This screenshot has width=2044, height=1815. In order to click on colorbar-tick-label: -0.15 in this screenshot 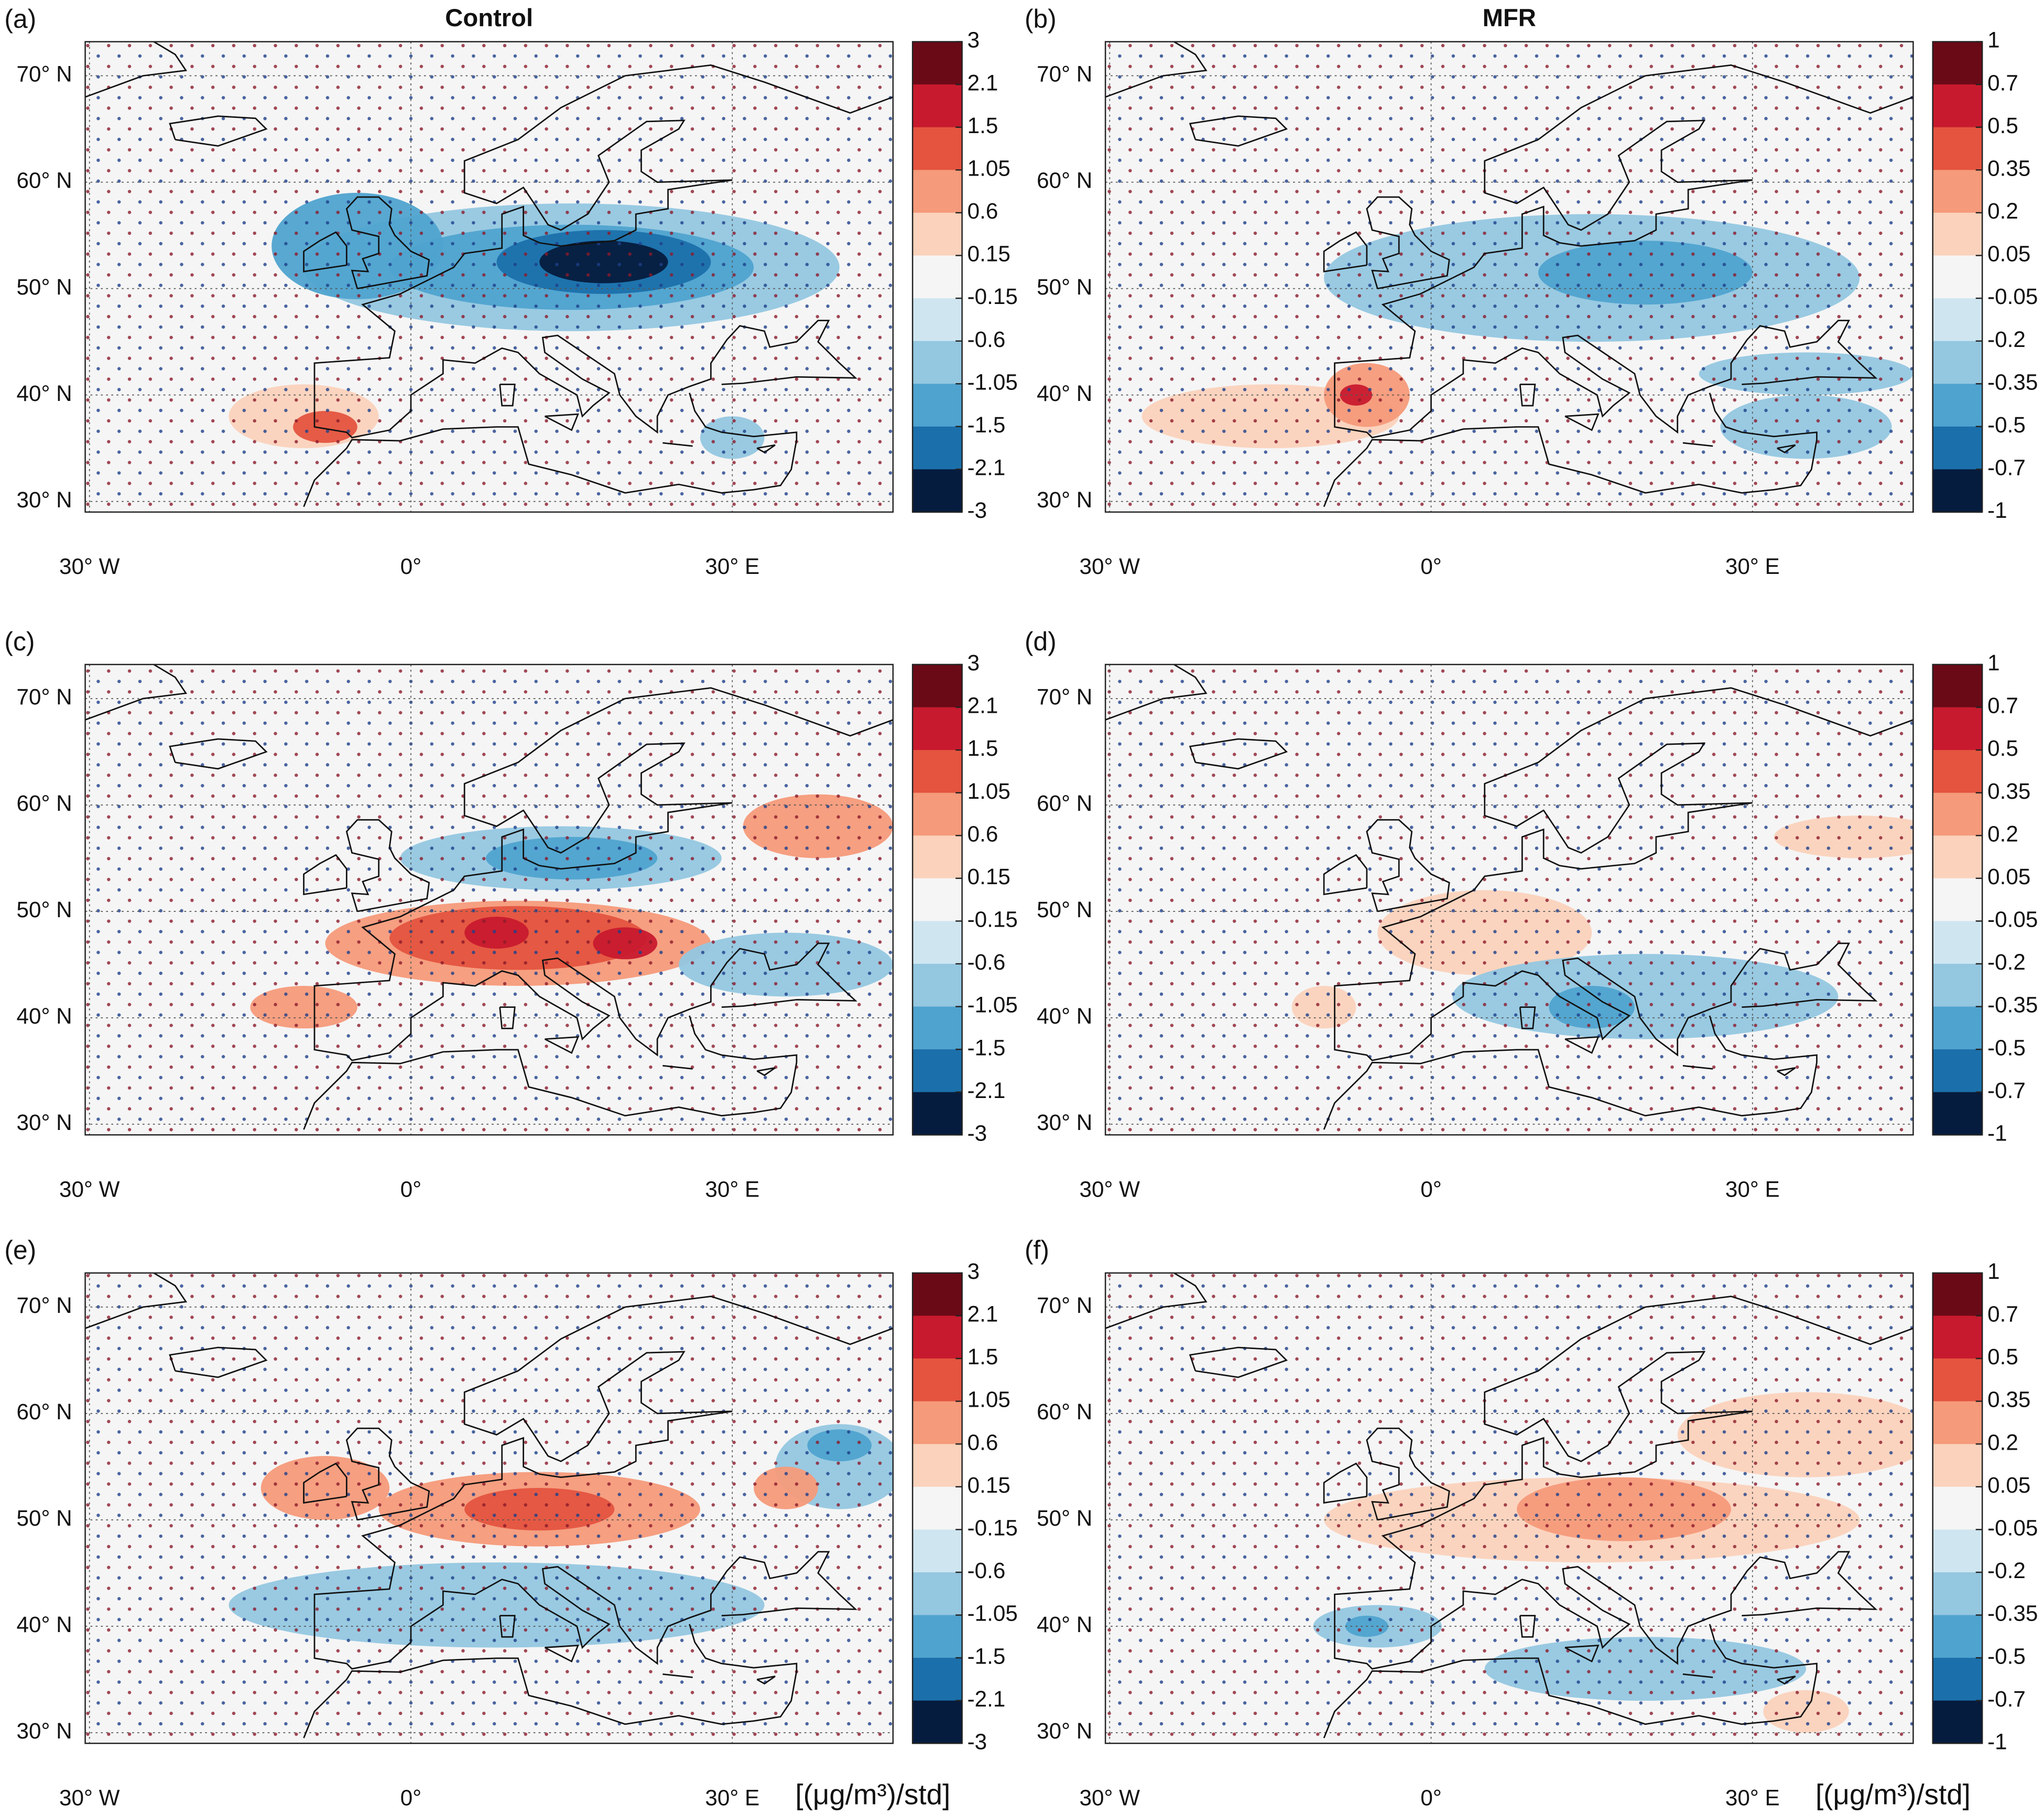, I will do `click(992, 1527)`.